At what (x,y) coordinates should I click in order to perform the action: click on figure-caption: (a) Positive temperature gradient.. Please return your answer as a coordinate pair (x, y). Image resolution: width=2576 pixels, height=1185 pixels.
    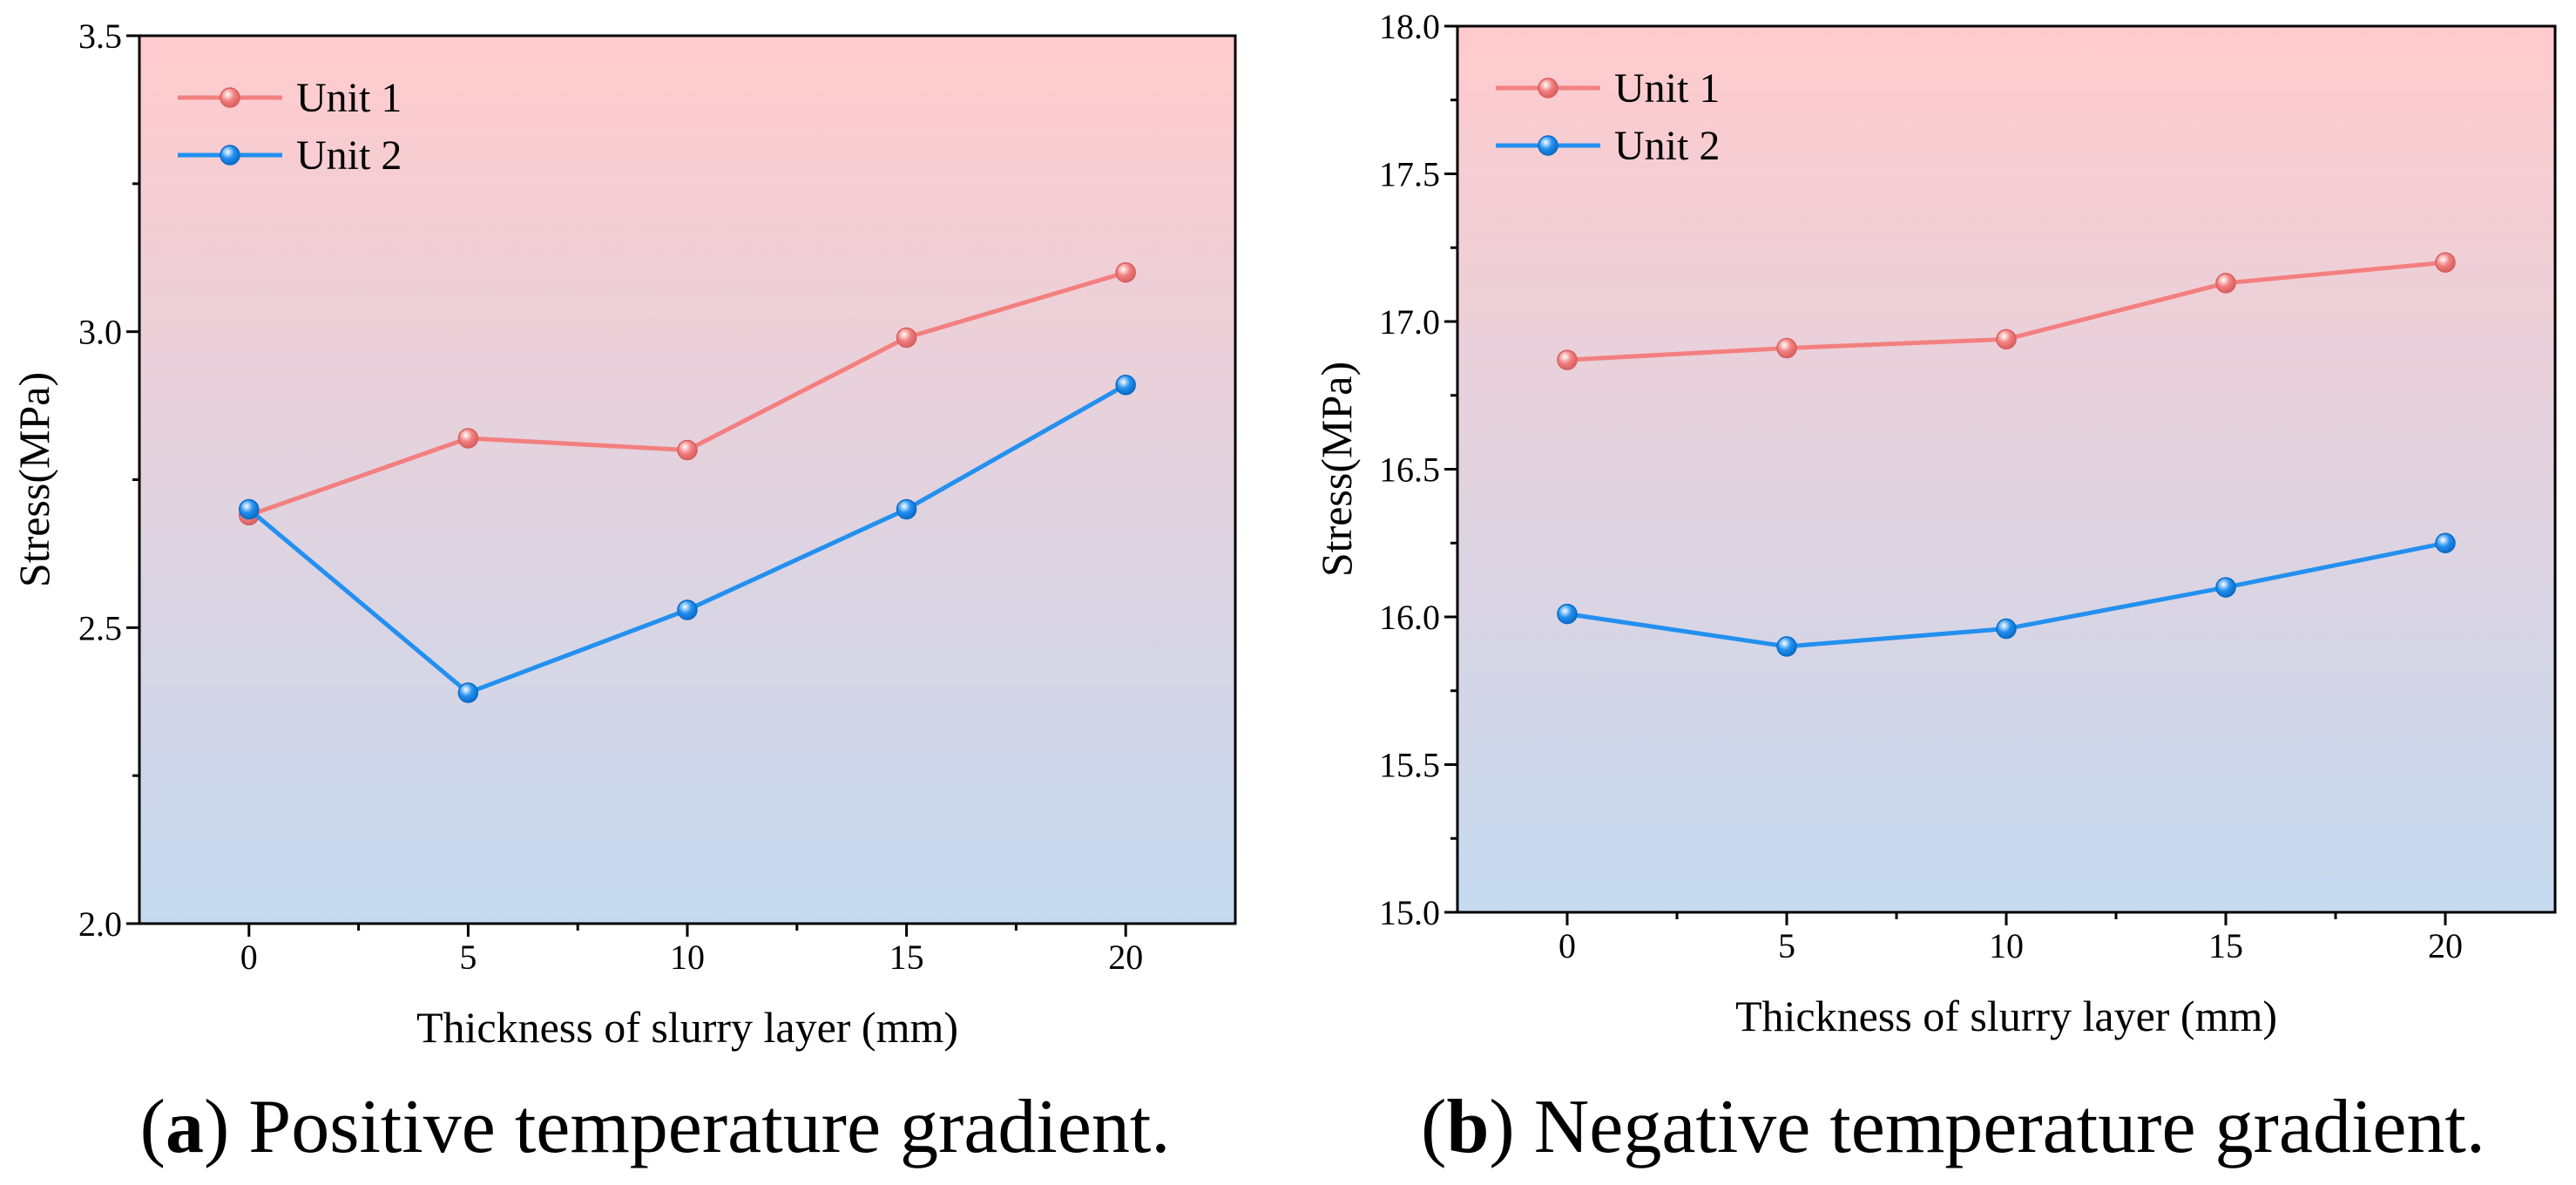
    Looking at the image, I should click on (655, 1127).